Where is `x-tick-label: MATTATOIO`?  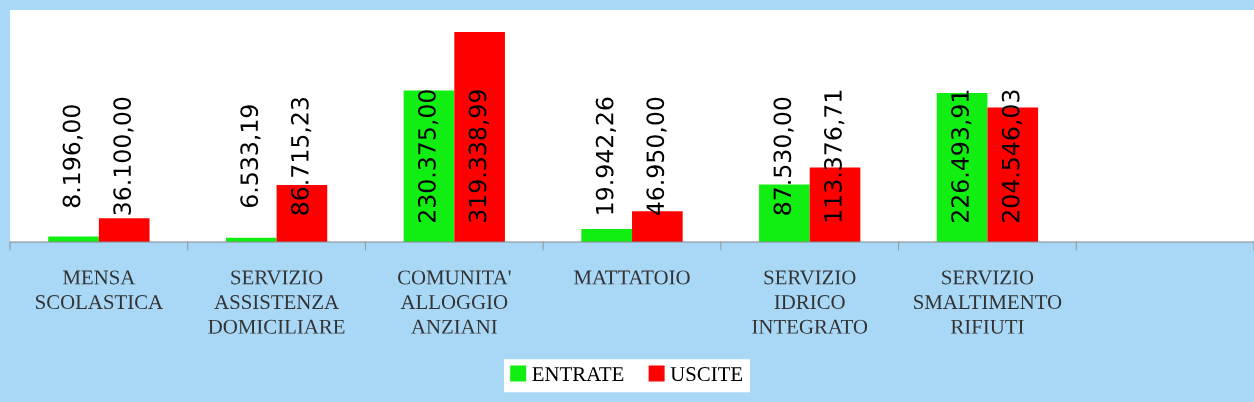 x-tick-label: MATTATOIO is located at coordinates (632, 277).